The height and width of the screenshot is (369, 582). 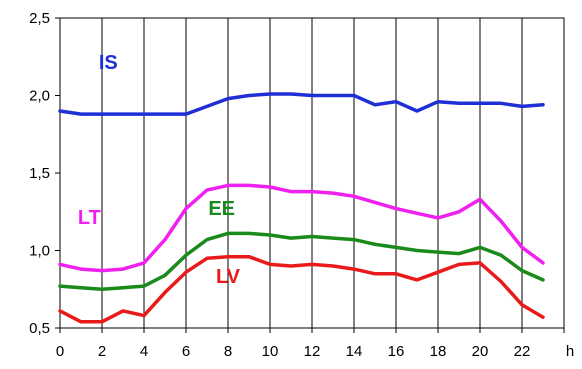 I want to click on y-tick-label: 1,0, so click(x=39, y=251).